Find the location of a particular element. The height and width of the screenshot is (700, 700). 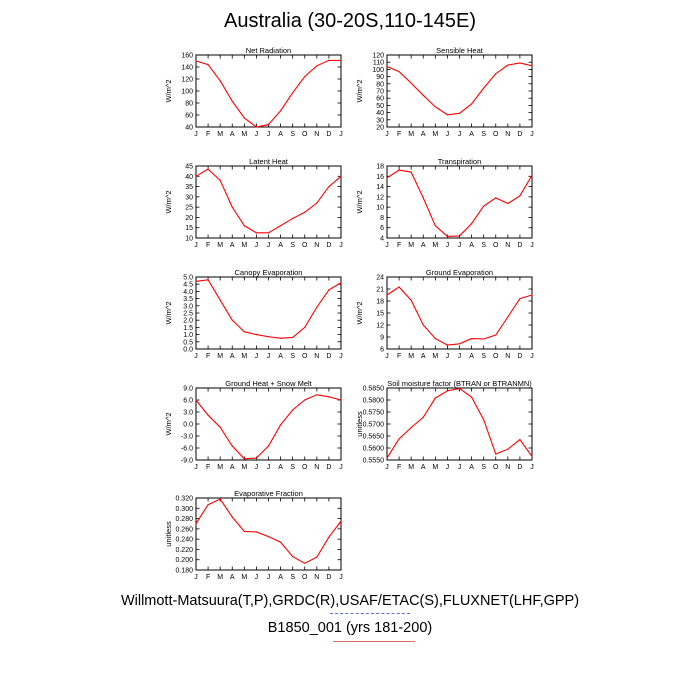

y-tick-label: 4.0 is located at coordinates (188, 292).